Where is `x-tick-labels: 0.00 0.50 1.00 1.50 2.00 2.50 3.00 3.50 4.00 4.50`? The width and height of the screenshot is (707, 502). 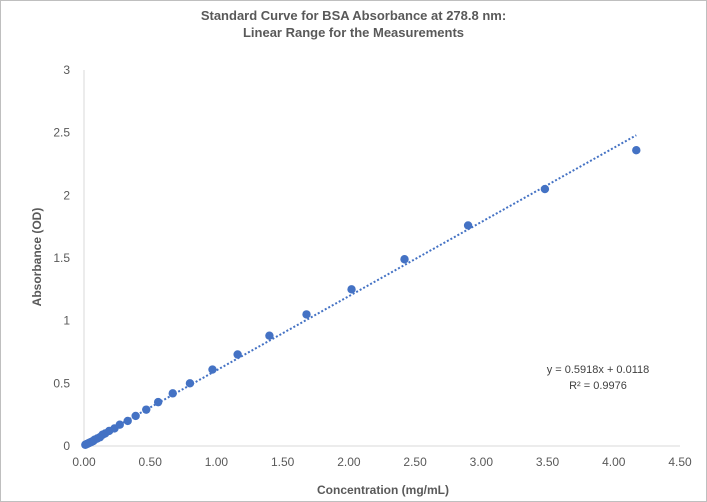
x-tick-labels: 0.00 0.50 1.00 1.50 2.00 2.50 3.00 3.50 4.00 4.50 is located at coordinates (382, 462).